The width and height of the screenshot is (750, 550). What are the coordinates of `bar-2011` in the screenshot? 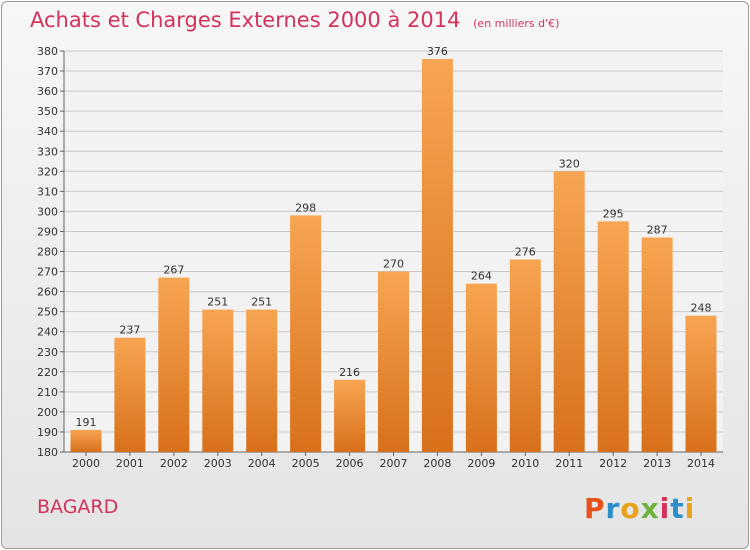 It's located at (569, 312).